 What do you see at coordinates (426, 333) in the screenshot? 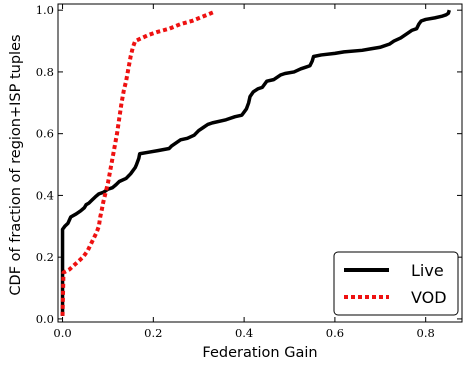
I see `x-tick-label: 0.8` at bounding box center [426, 333].